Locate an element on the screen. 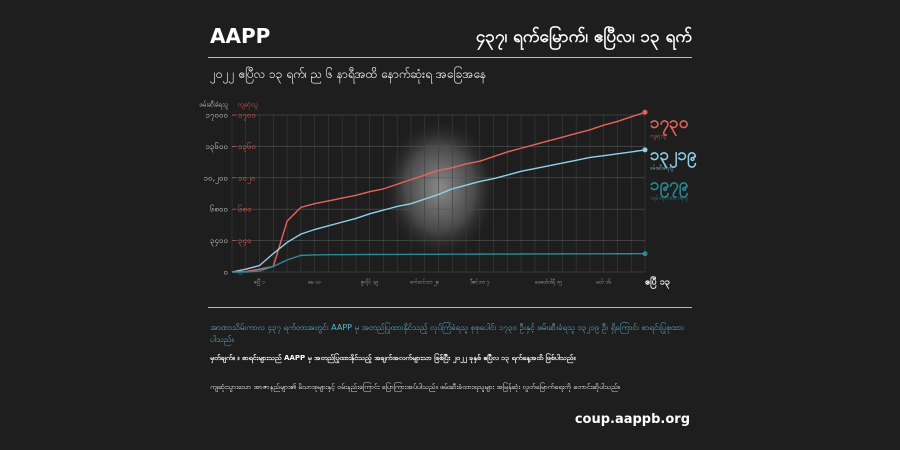  x-tick-label: ဧပြီ ၁ is located at coordinates (259, 282).